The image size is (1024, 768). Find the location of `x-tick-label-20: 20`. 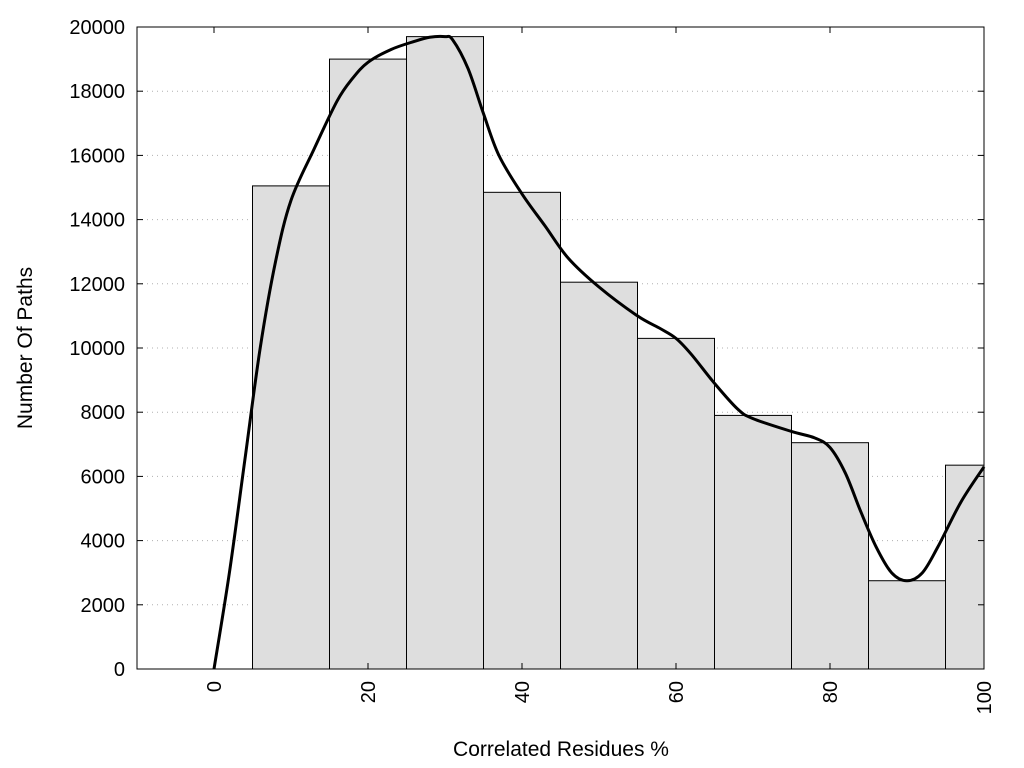

x-tick-label-20: 20 is located at coordinates (369, 692).